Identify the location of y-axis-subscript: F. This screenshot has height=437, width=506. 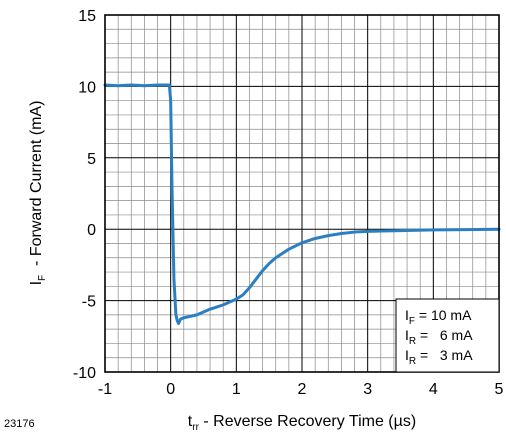
(42, 278).